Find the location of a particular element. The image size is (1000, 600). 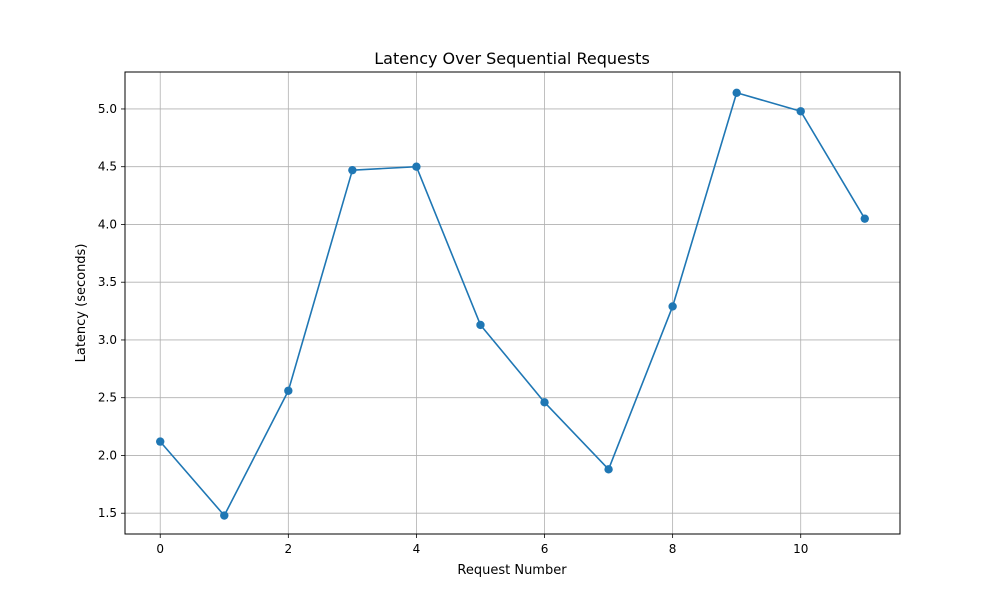

x-tick-label: 6 is located at coordinates (545, 549).